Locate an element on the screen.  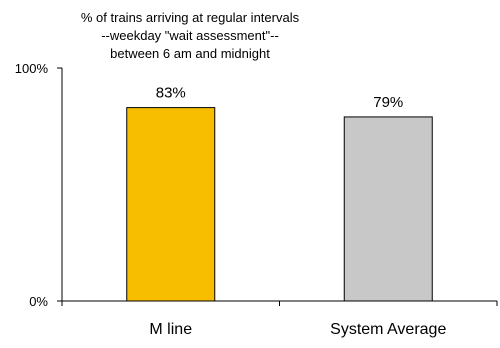
x-tick-label: System Average is located at coordinates (388, 329).